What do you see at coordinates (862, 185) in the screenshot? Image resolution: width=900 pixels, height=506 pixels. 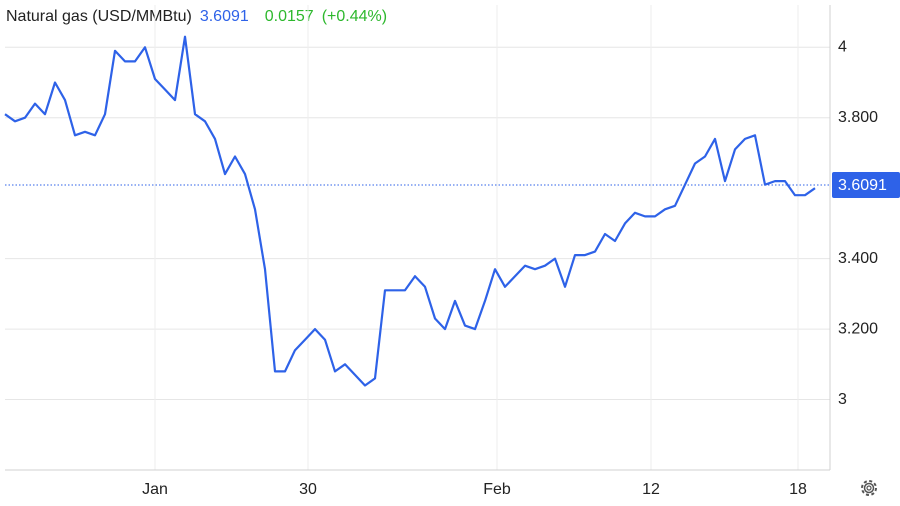 I see `last-price-label: 3.6091` at bounding box center [862, 185].